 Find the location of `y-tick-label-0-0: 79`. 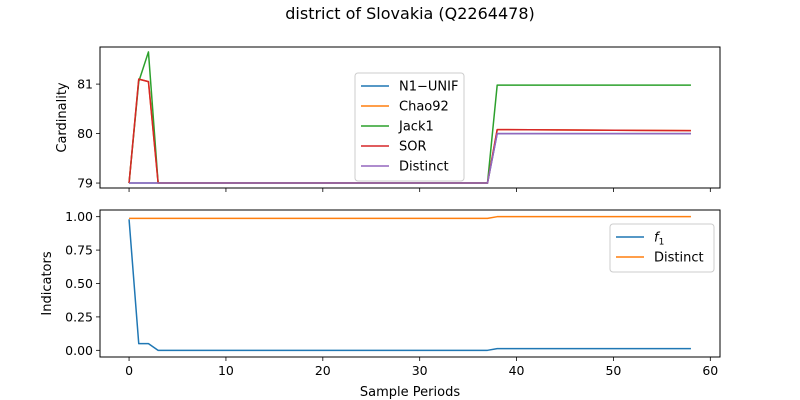

y-tick-label-0-0: 79 is located at coordinates (85, 183).